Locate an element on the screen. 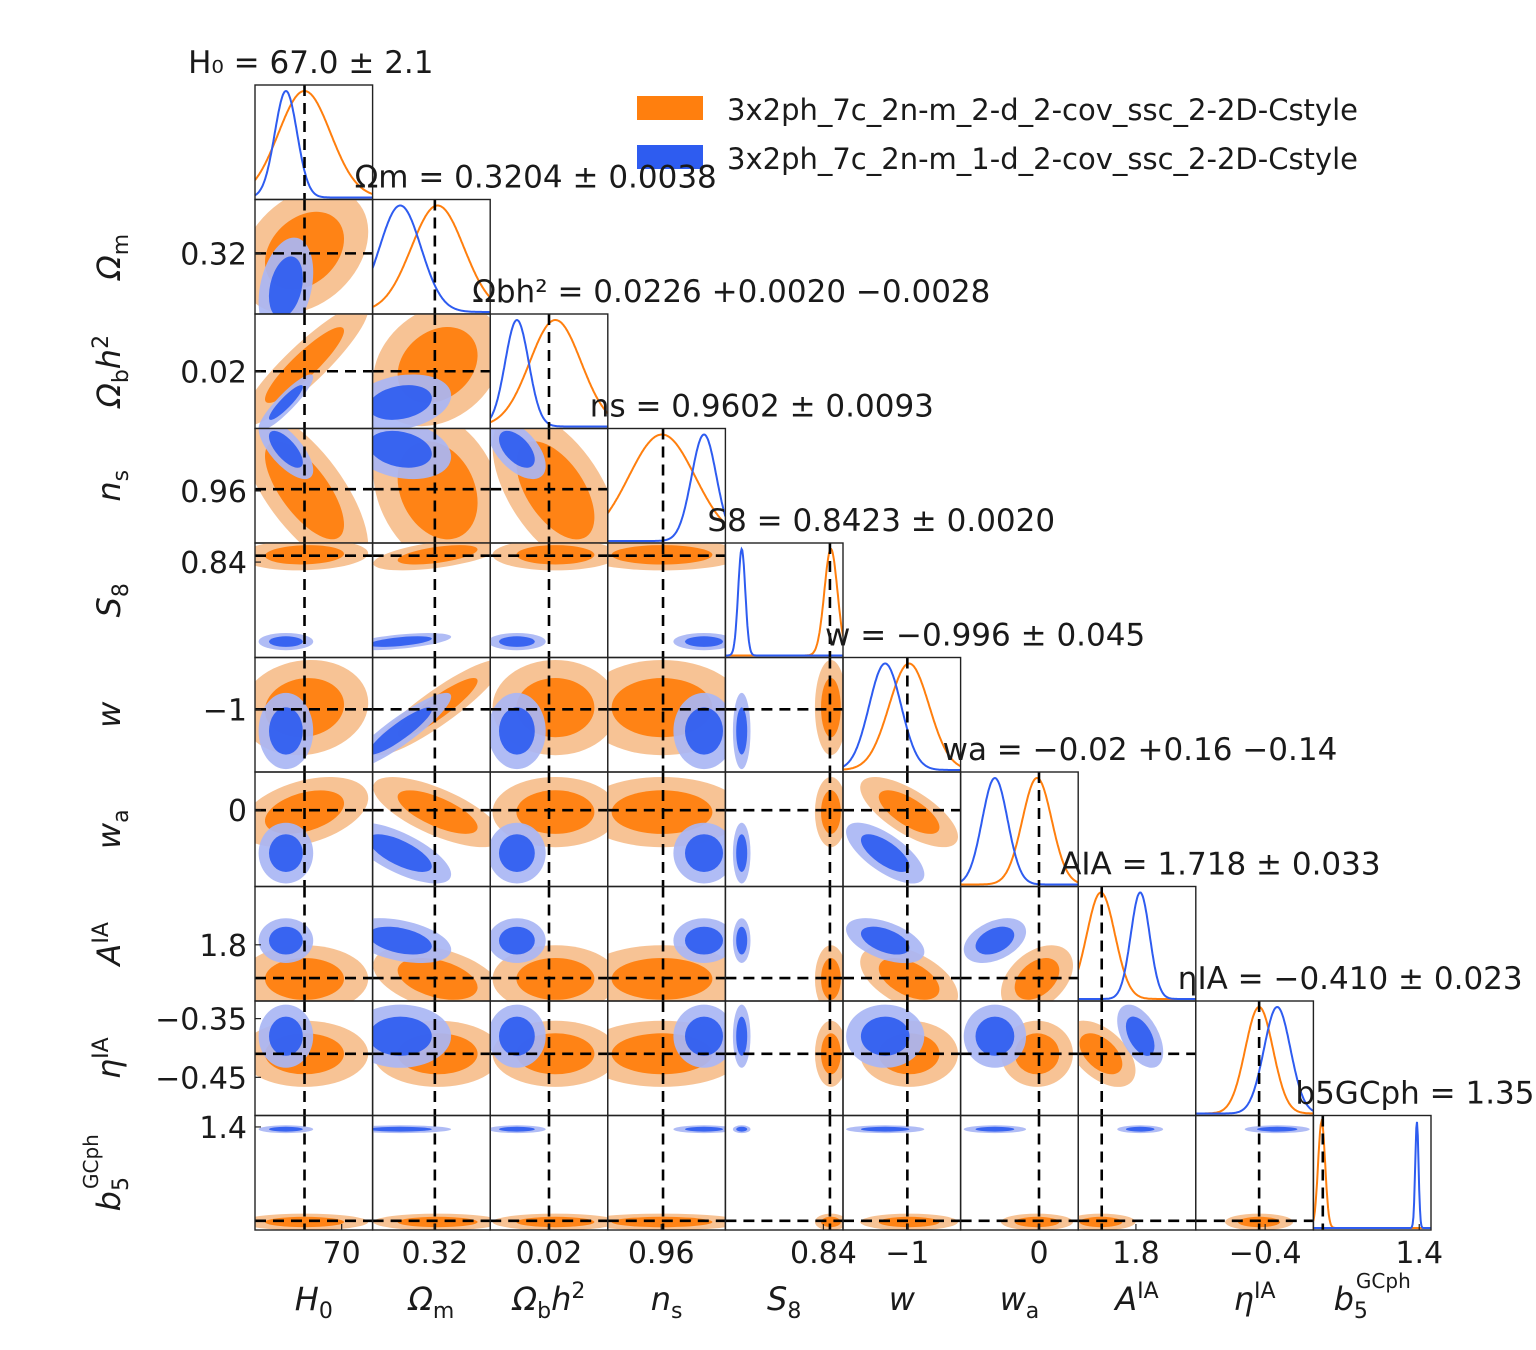 The height and width of the screenshot is (1350, 1536). panel-eta-ia-vs-n-s is located at coordinates (667, 1058).